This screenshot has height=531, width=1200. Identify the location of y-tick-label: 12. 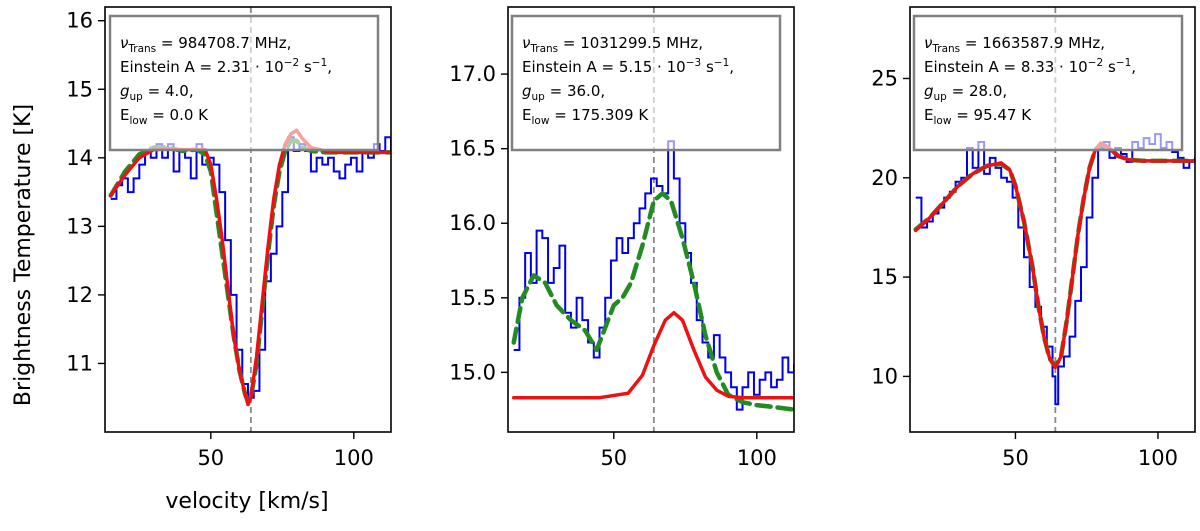
(79, 295).